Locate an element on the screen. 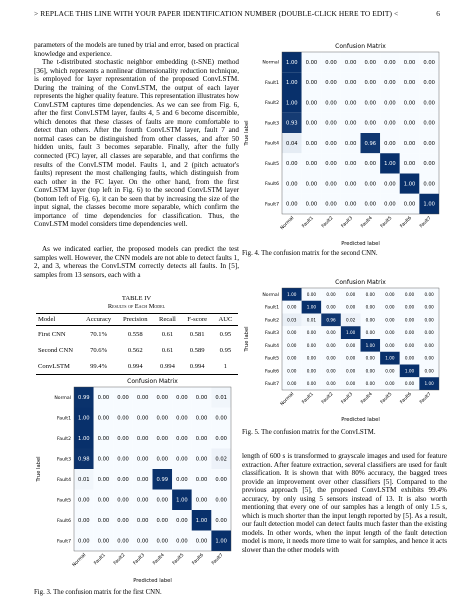 The height and width of the screenshot is (613, 474). x-tick-label: Fault1 is located at coordinates (308, 398).